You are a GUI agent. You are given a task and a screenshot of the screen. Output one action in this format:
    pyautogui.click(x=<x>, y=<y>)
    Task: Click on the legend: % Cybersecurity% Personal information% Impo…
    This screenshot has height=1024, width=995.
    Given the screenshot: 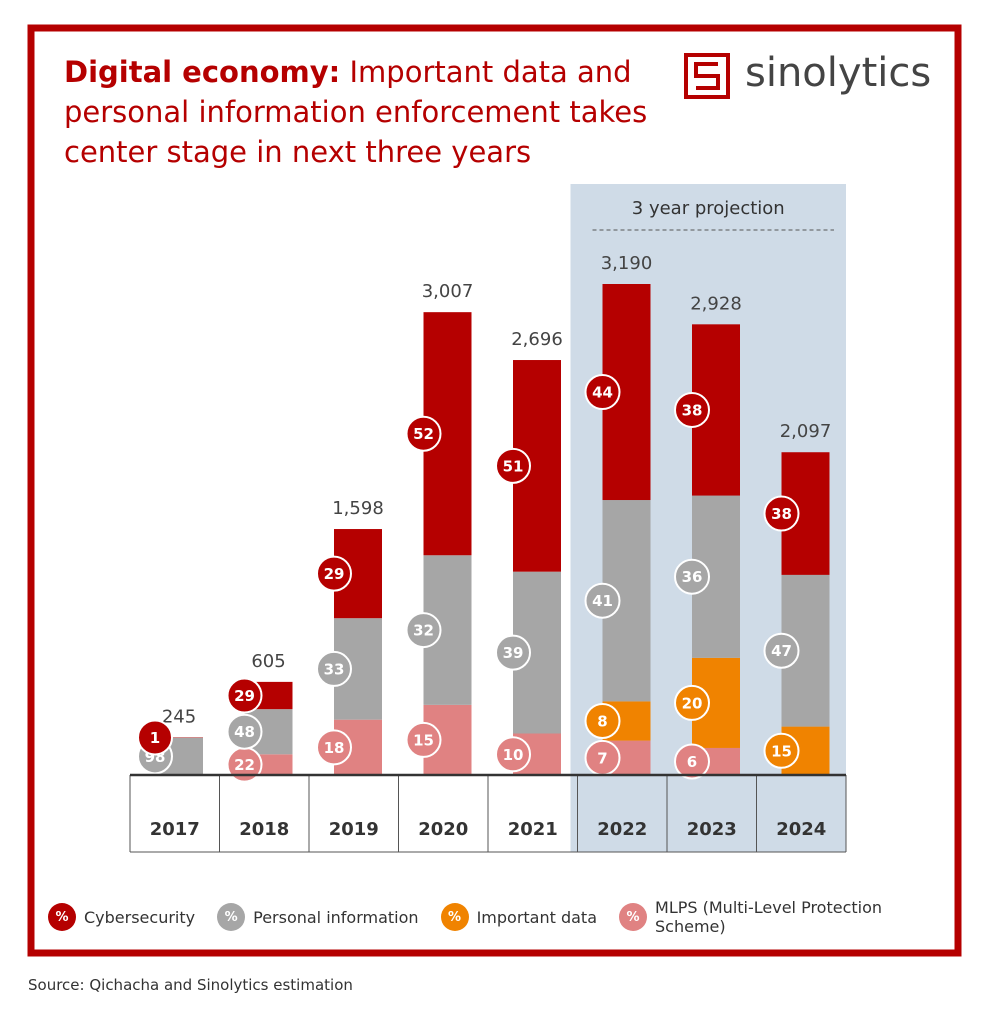 What is the action you would take?
    pyautogui.click(x=486, y=917)
    